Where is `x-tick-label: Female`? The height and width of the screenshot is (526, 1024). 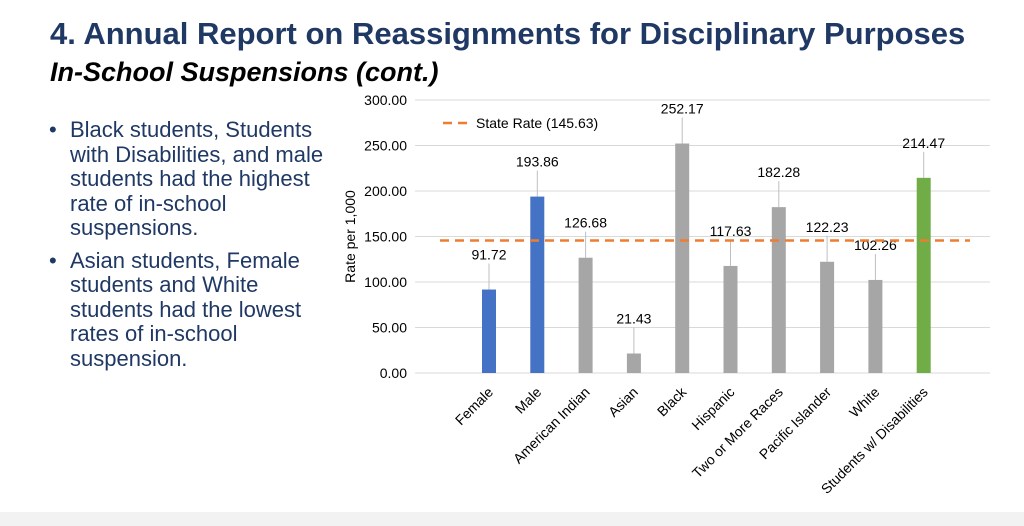
x-tick-label: Female is located at coordinates (474, 406).